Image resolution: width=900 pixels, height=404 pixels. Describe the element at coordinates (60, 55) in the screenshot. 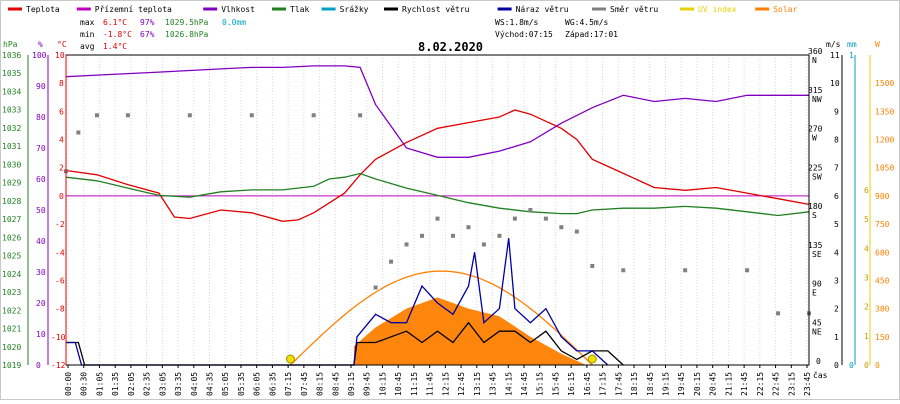

I see `temperature-tick-0: 10` at that location.